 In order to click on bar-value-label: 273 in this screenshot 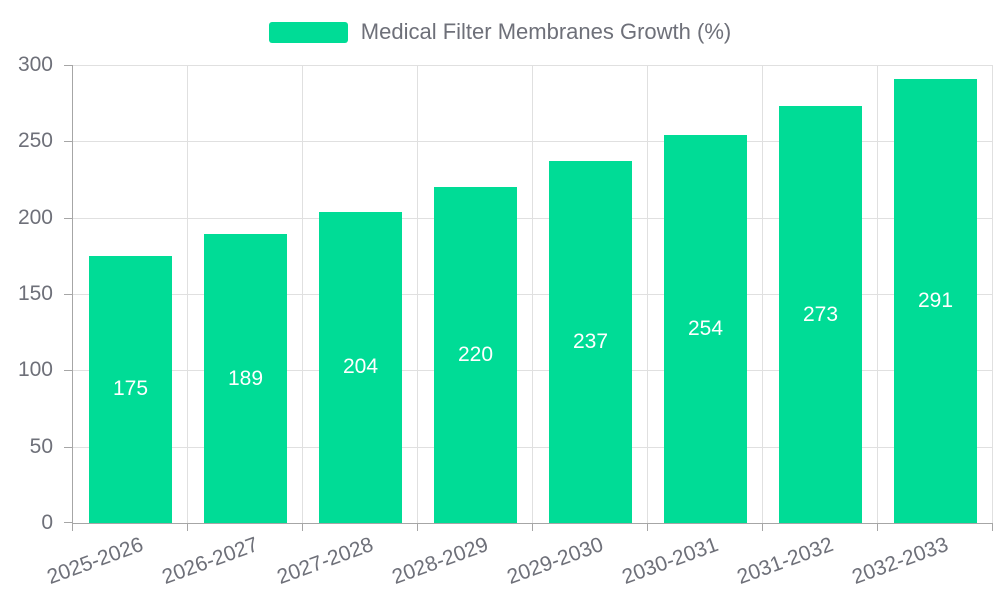, I will do `click(820, 314)`.